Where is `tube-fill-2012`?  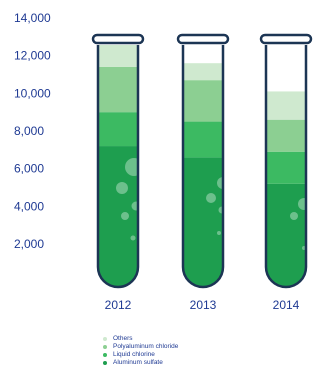
tube-fill-2012 is located at coordinates (118, 166).